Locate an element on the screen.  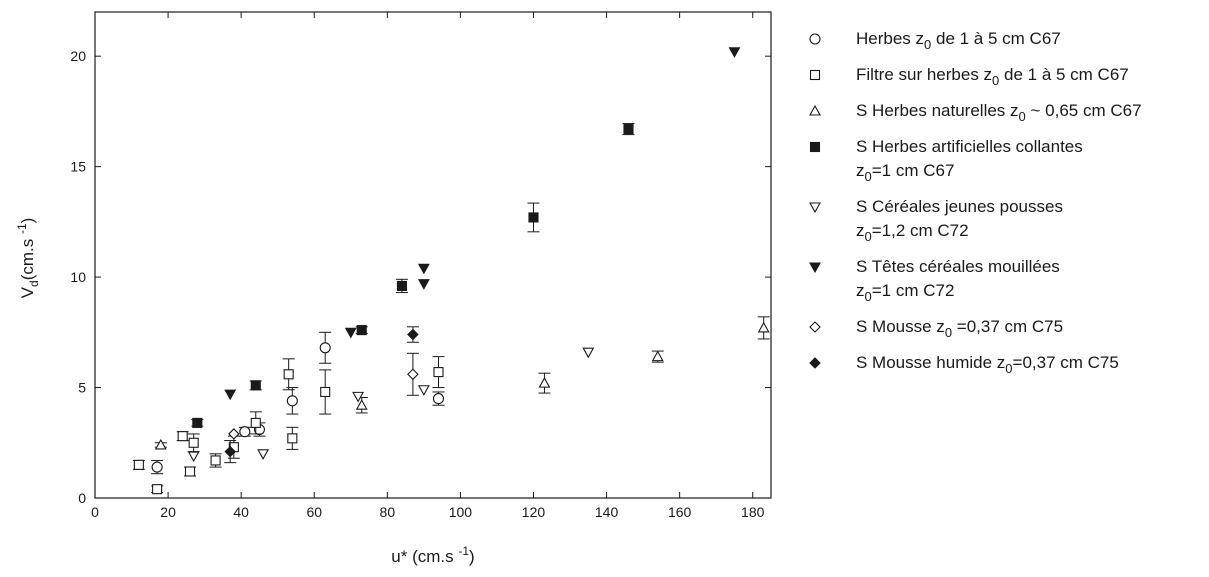
legend-item: Filtre sur herbes z0 de 1 à 5 cm C67 is located at coordinates (969, 76).